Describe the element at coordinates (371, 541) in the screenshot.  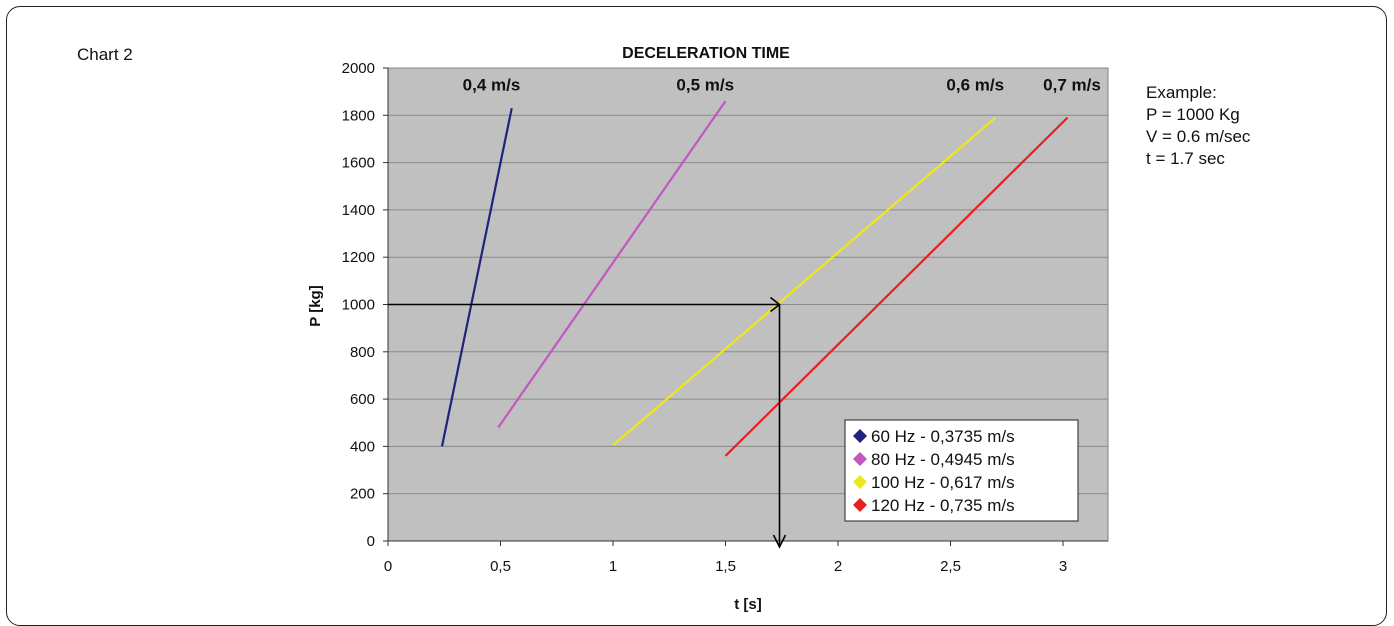
I see `y-tick-label: 0` at that location.